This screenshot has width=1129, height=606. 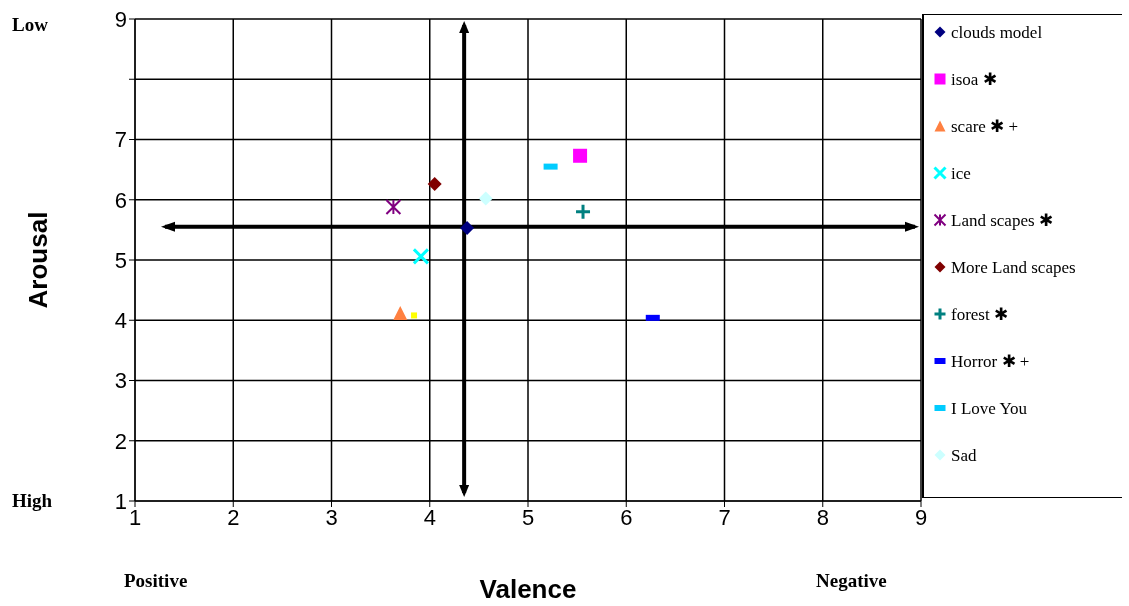 What do you see at coordinates (156, 581) in the screenshot?
I see `text: Positive` at bounding box center [156, 581].